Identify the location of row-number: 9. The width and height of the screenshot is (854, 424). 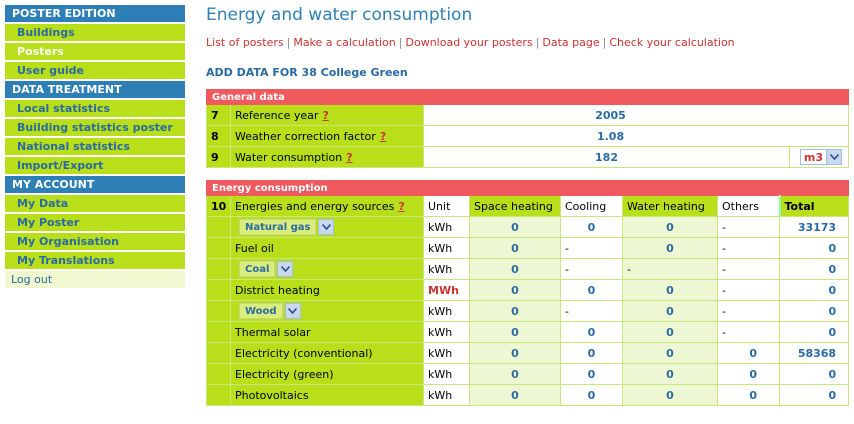
(218, 157).